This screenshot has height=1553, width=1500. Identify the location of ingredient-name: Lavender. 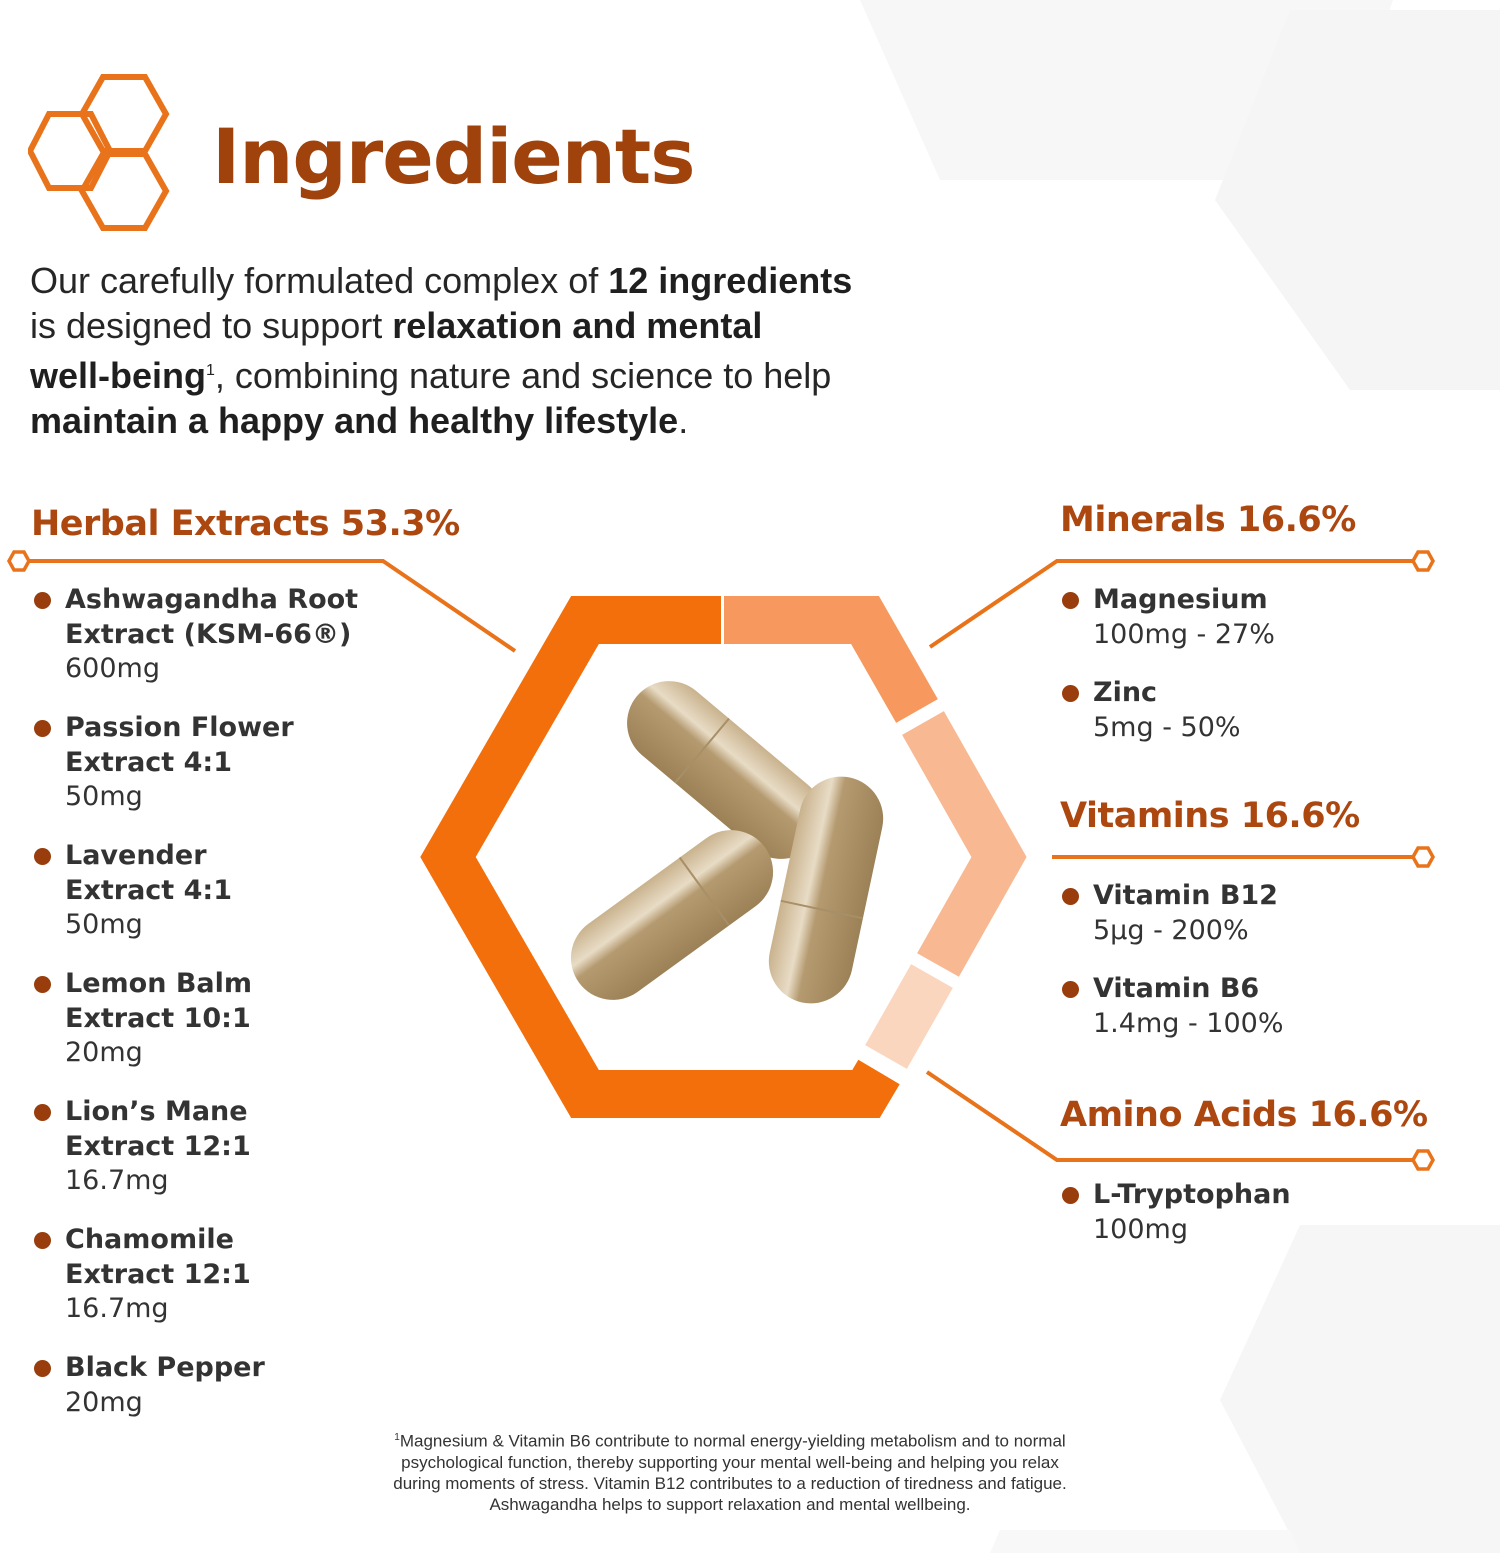
(136, 855).